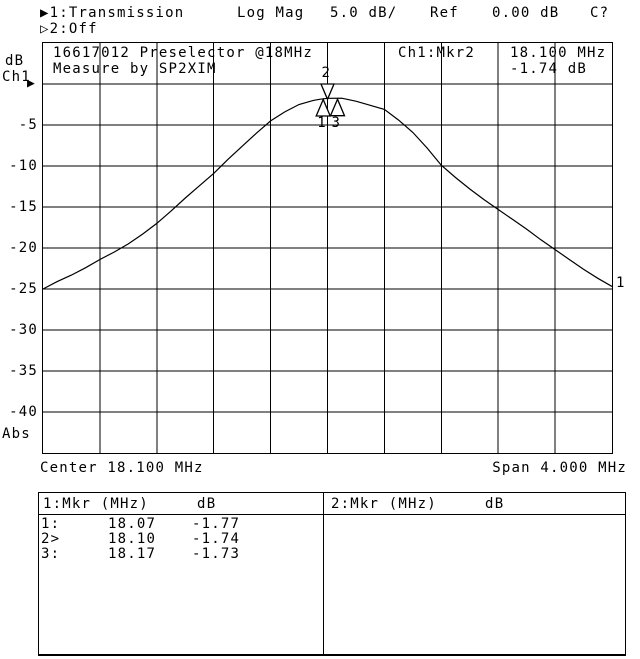 Image resolution: width=640 pixels, height=659 pixels. I want to click on center-frequency-label: Center 18.100 MHz, so click(122, 468).